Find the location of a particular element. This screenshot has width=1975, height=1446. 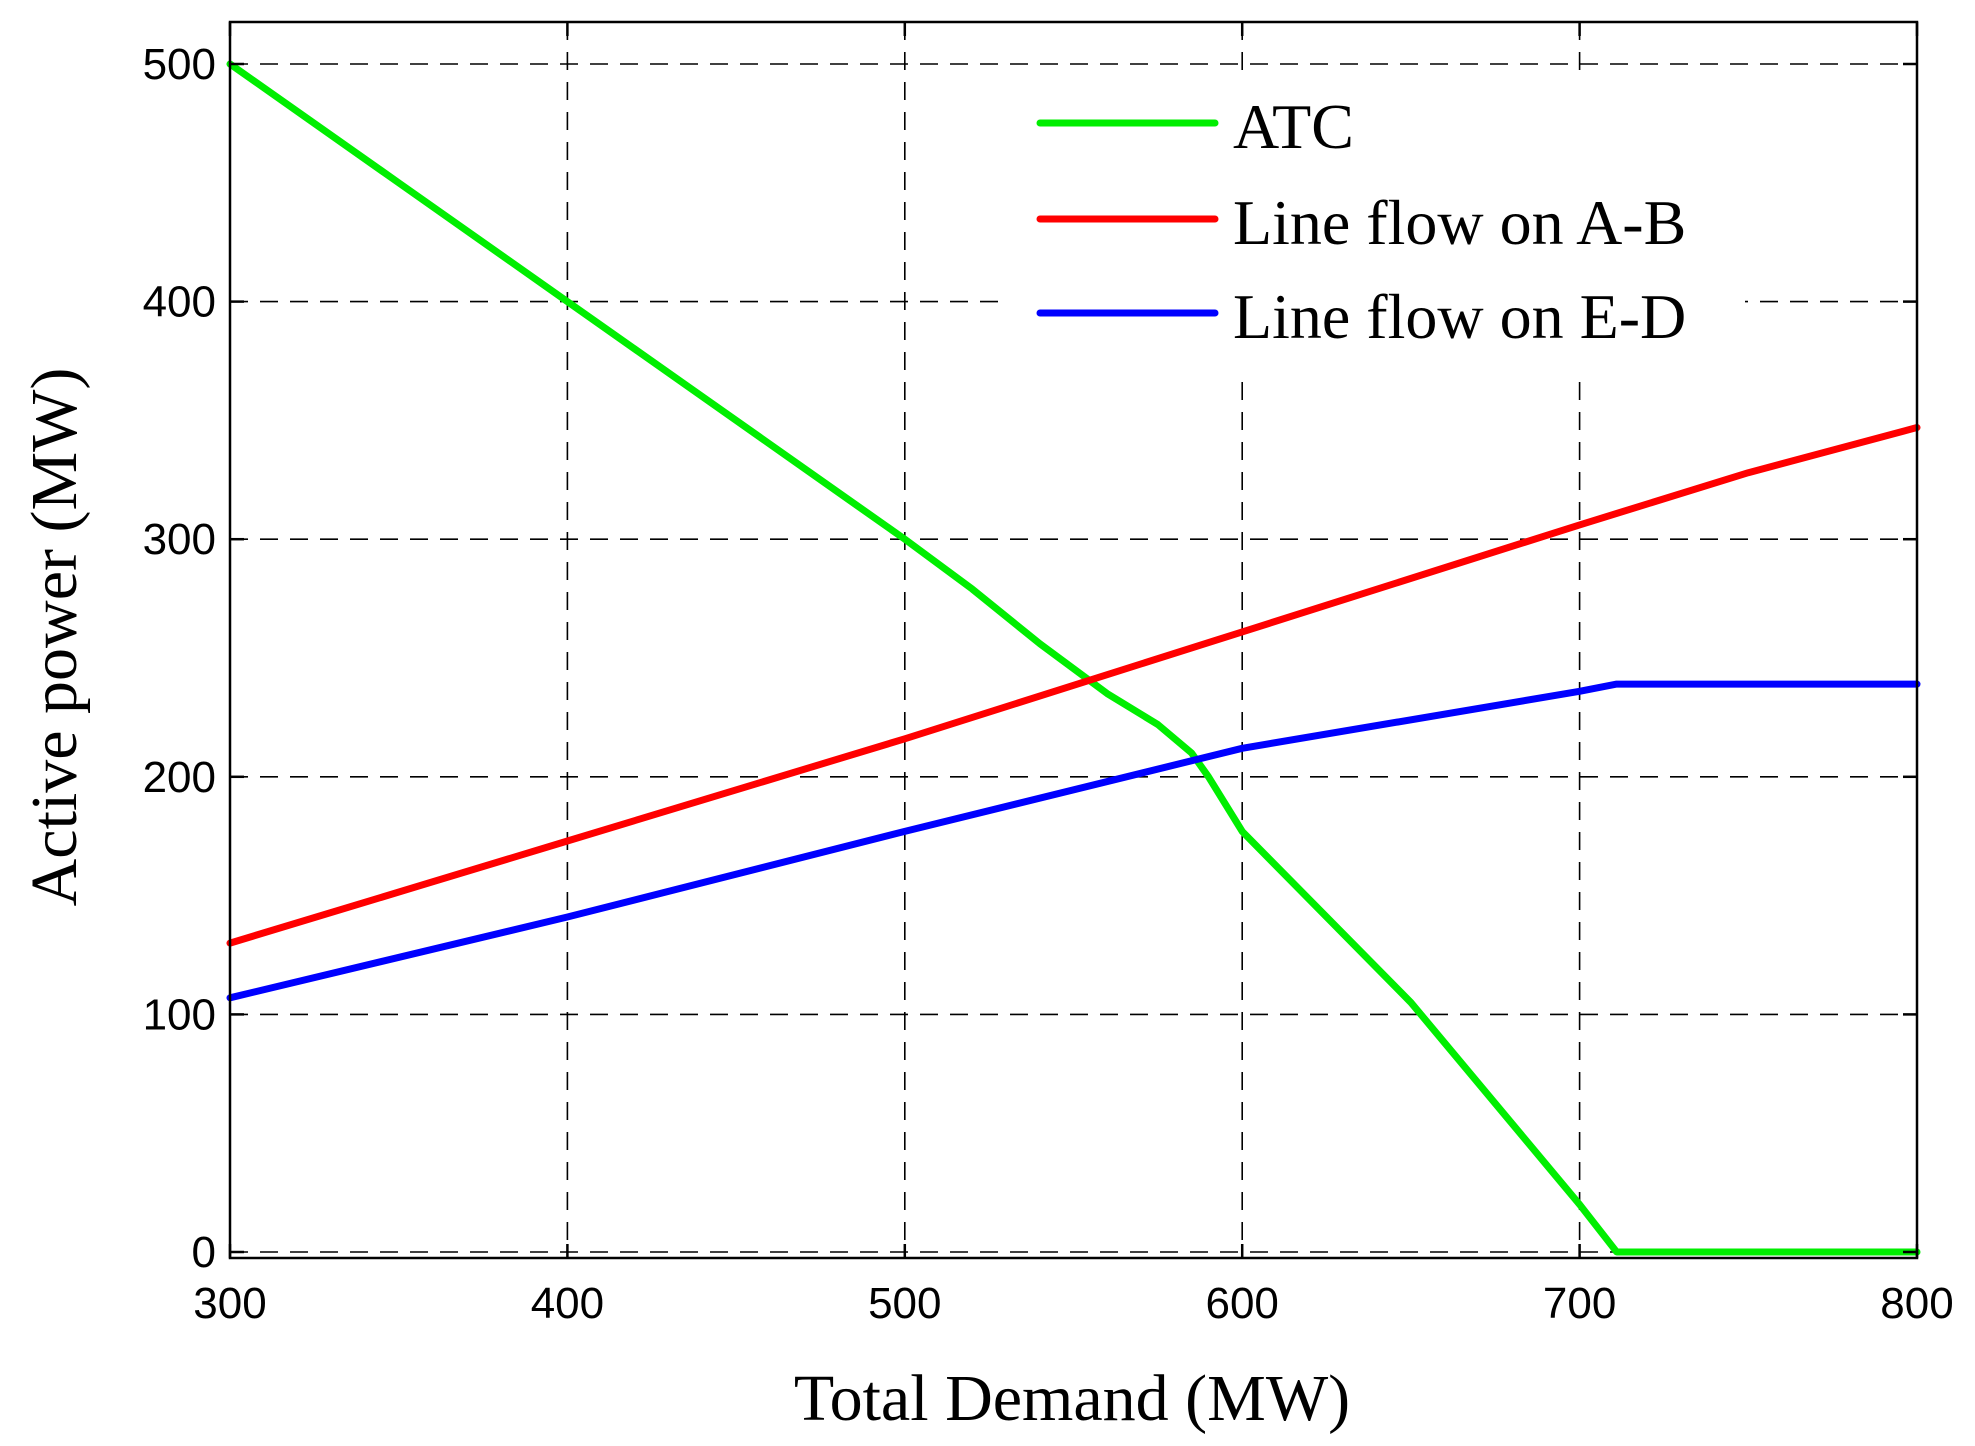

x-tick-label: 500 is located at coordinates (904, 1303).